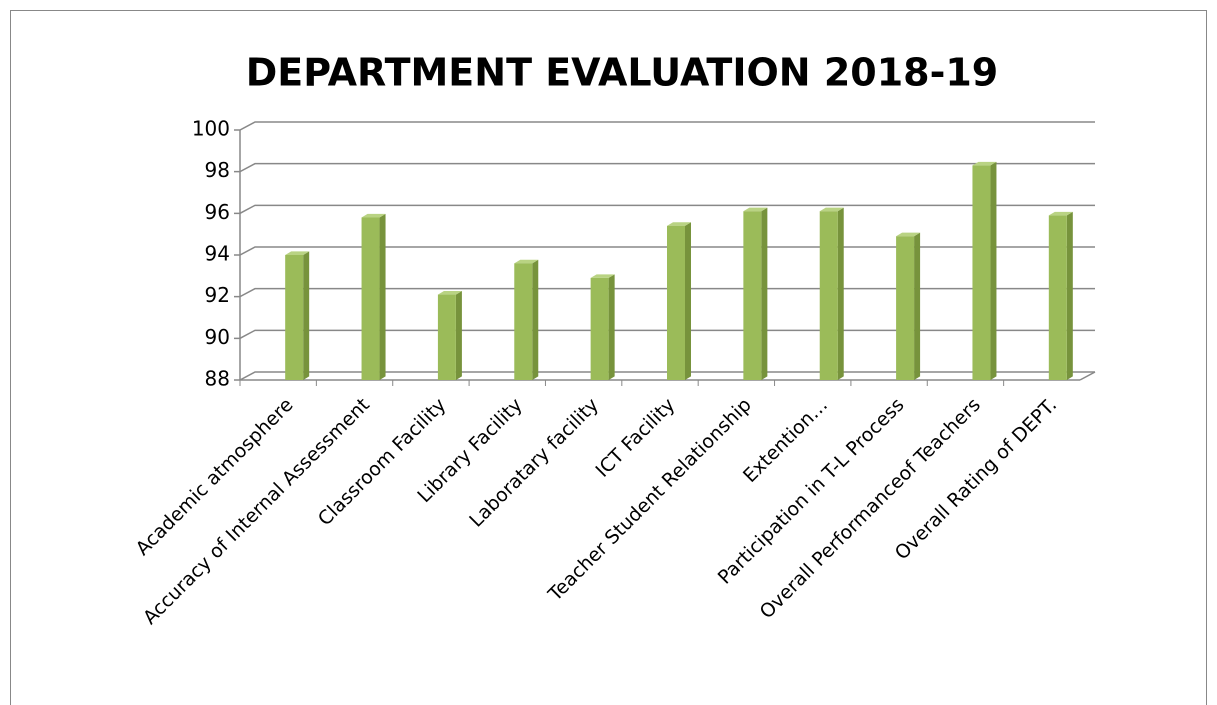 The height and width of the screenshot is (705, 1217). What do you see at coordinates (217, 254) in the screenshot?
I see `y-tick-label: 94` at bounding box center [217, 254].